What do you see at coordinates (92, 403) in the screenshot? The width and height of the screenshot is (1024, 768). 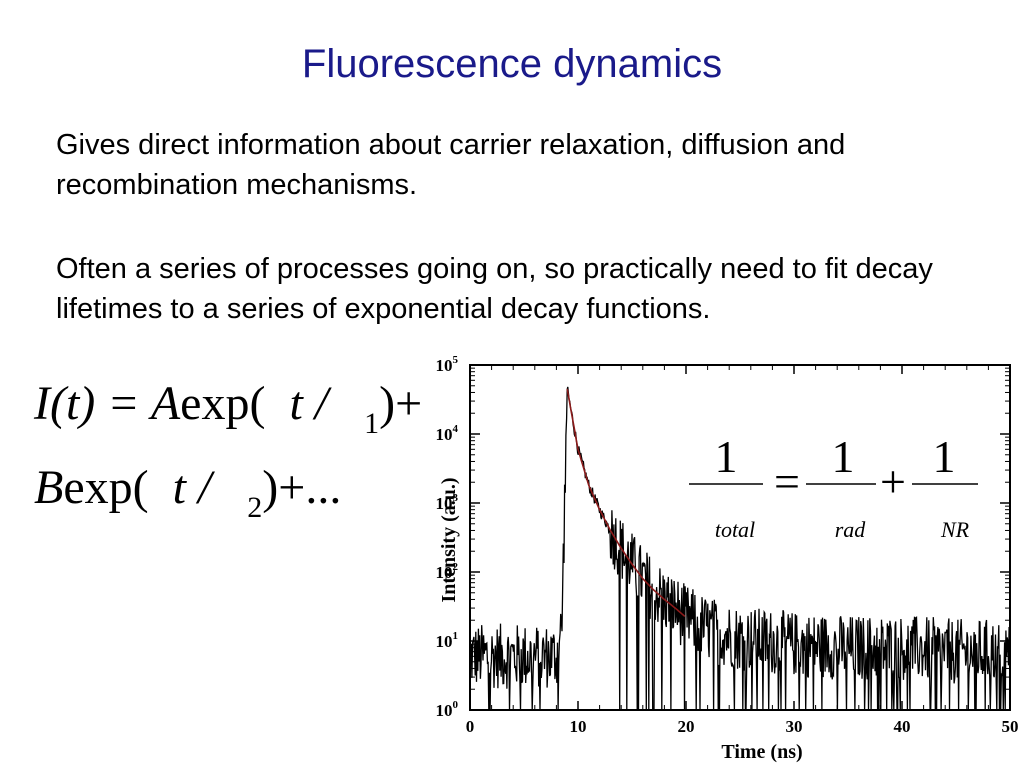 I see `eq-lhs: I(t) =` at bounding box center [92, 403].